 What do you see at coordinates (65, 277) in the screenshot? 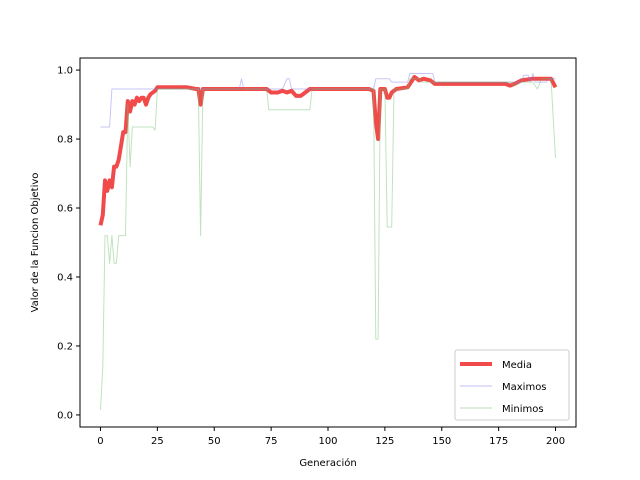
I see `y-tick-label: 0.4` at bounding box center [65, 277].